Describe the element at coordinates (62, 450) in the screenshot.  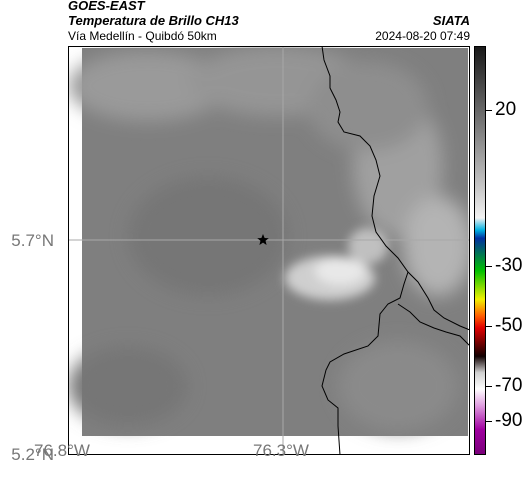
I see `x-tick-label: 76.8°W` at that location.